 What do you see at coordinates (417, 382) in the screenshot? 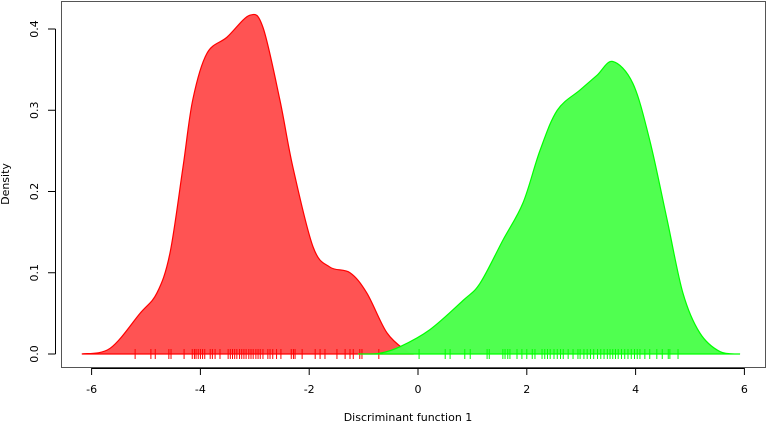
I see `x-axis: -6 -4 -2 0 2 4 6` at bounding box center [417, 382].